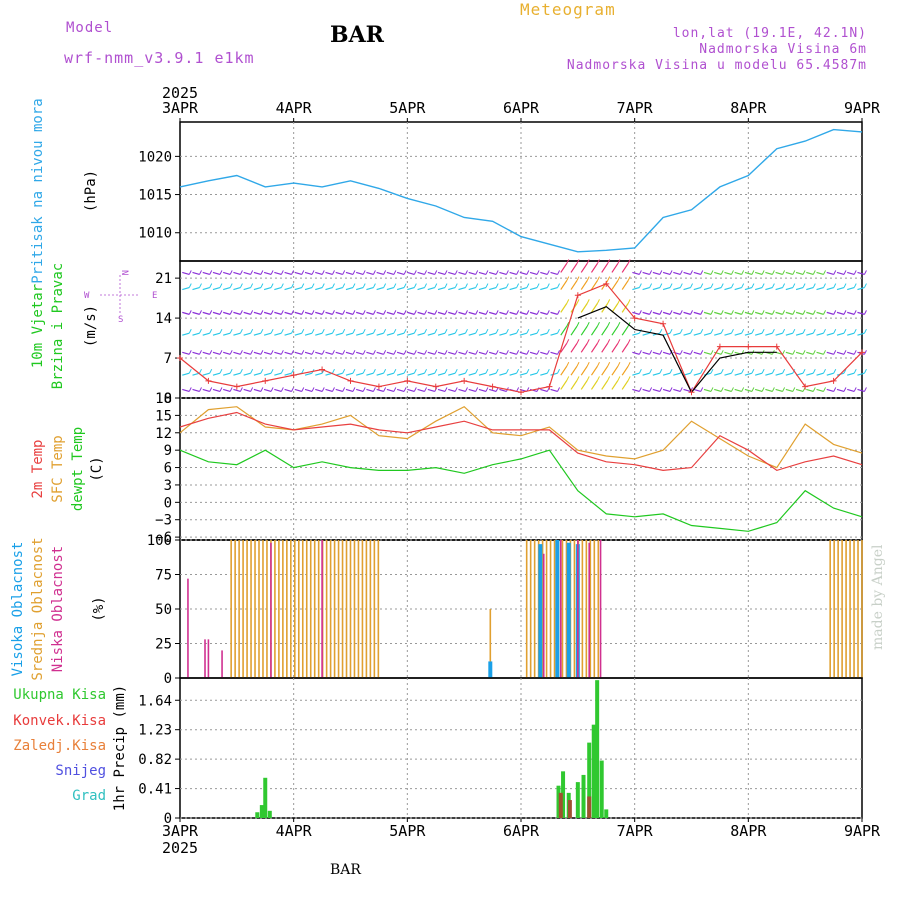 The height and width of the screenshot is (900, 900). What do you see at coordinates (163, 399) in the screenshot?
I see `temperature-ytick-label: 18` at bounding box center [163, 399].